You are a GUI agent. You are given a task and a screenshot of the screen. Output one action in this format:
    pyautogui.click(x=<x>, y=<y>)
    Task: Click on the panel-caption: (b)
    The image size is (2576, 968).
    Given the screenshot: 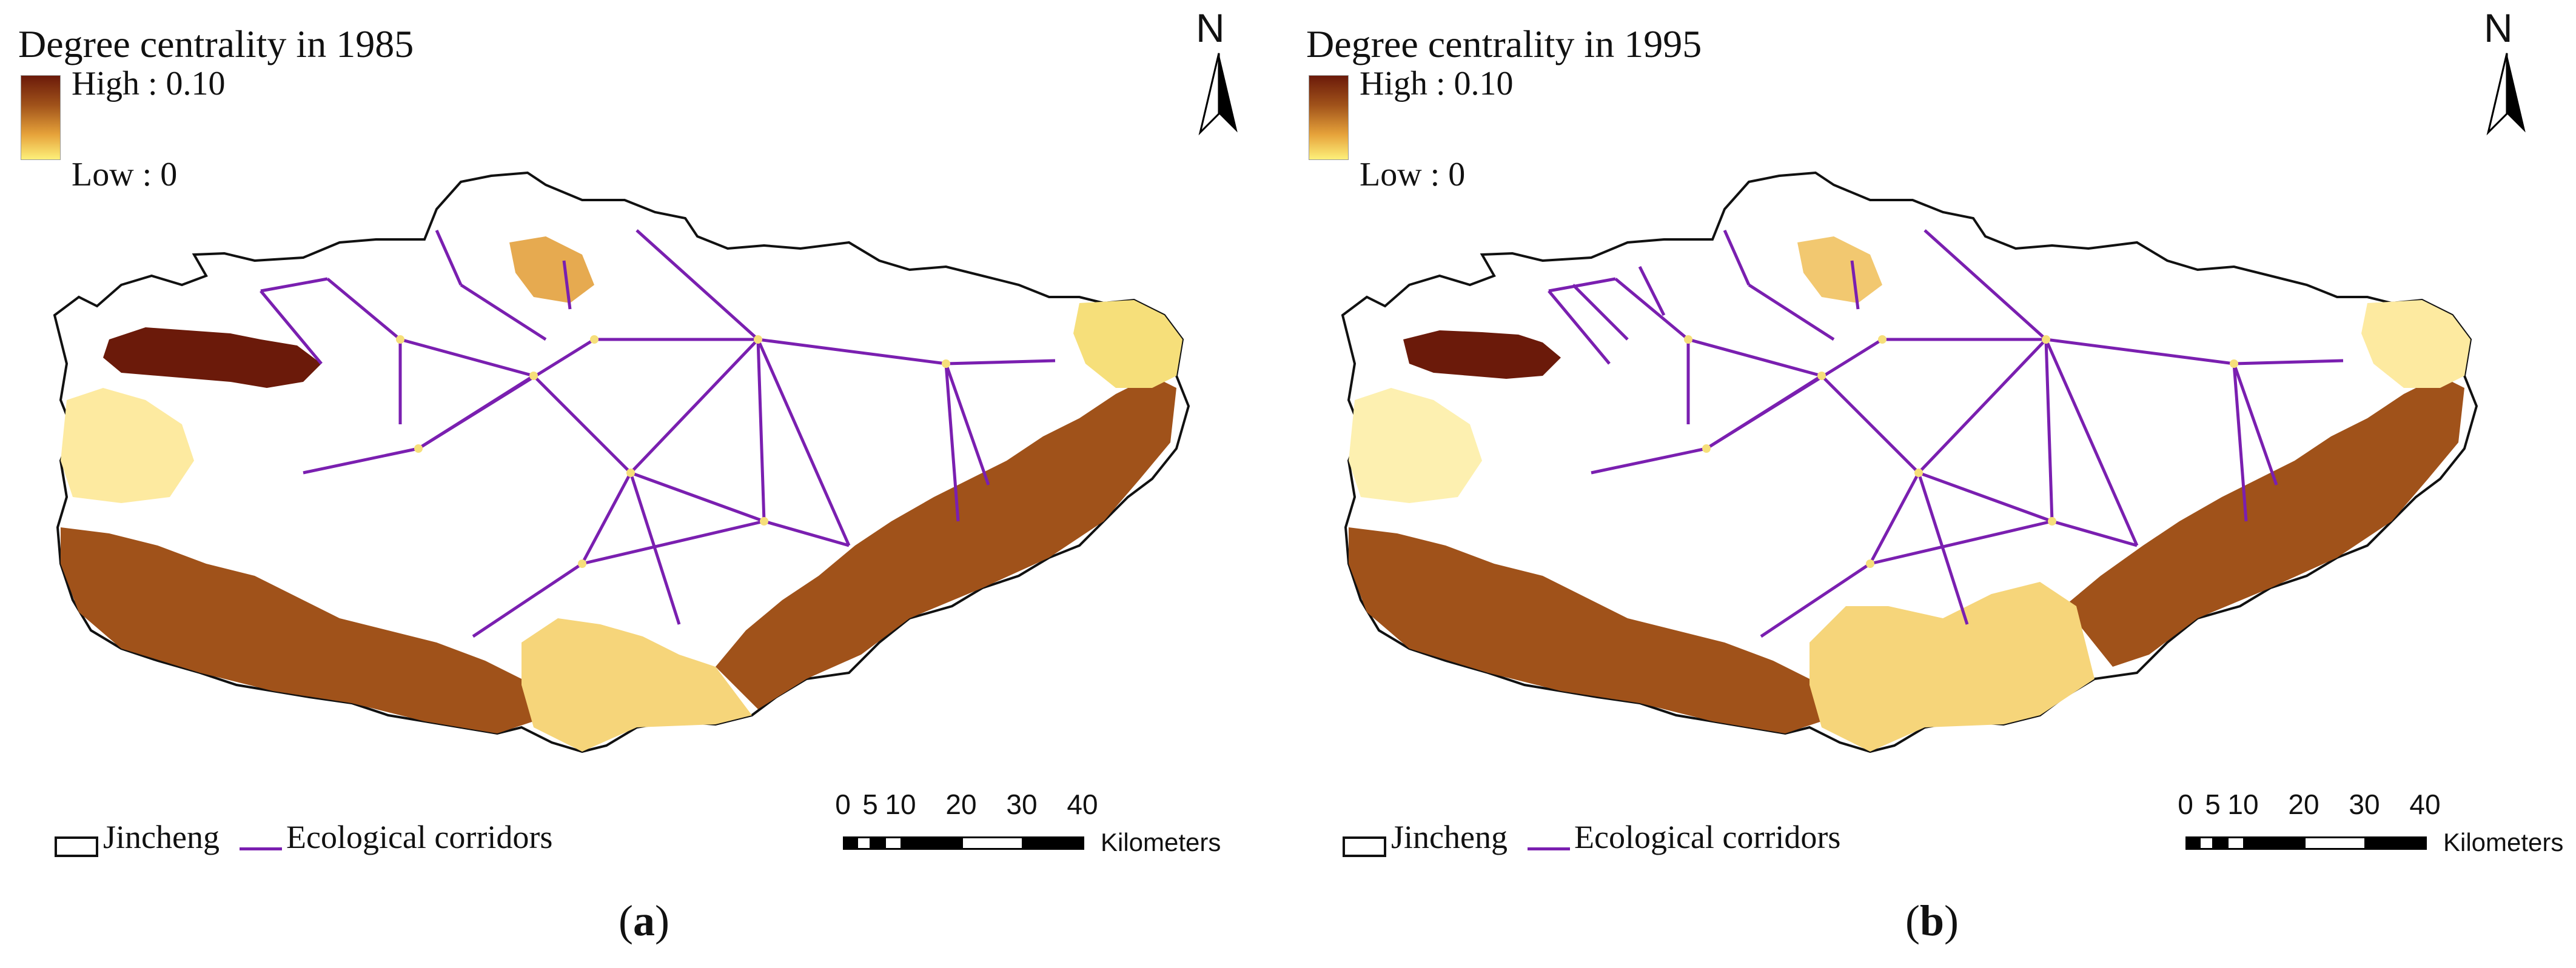 What is the action you would take?
    pyautogui.click(x=1932, y=921)
    